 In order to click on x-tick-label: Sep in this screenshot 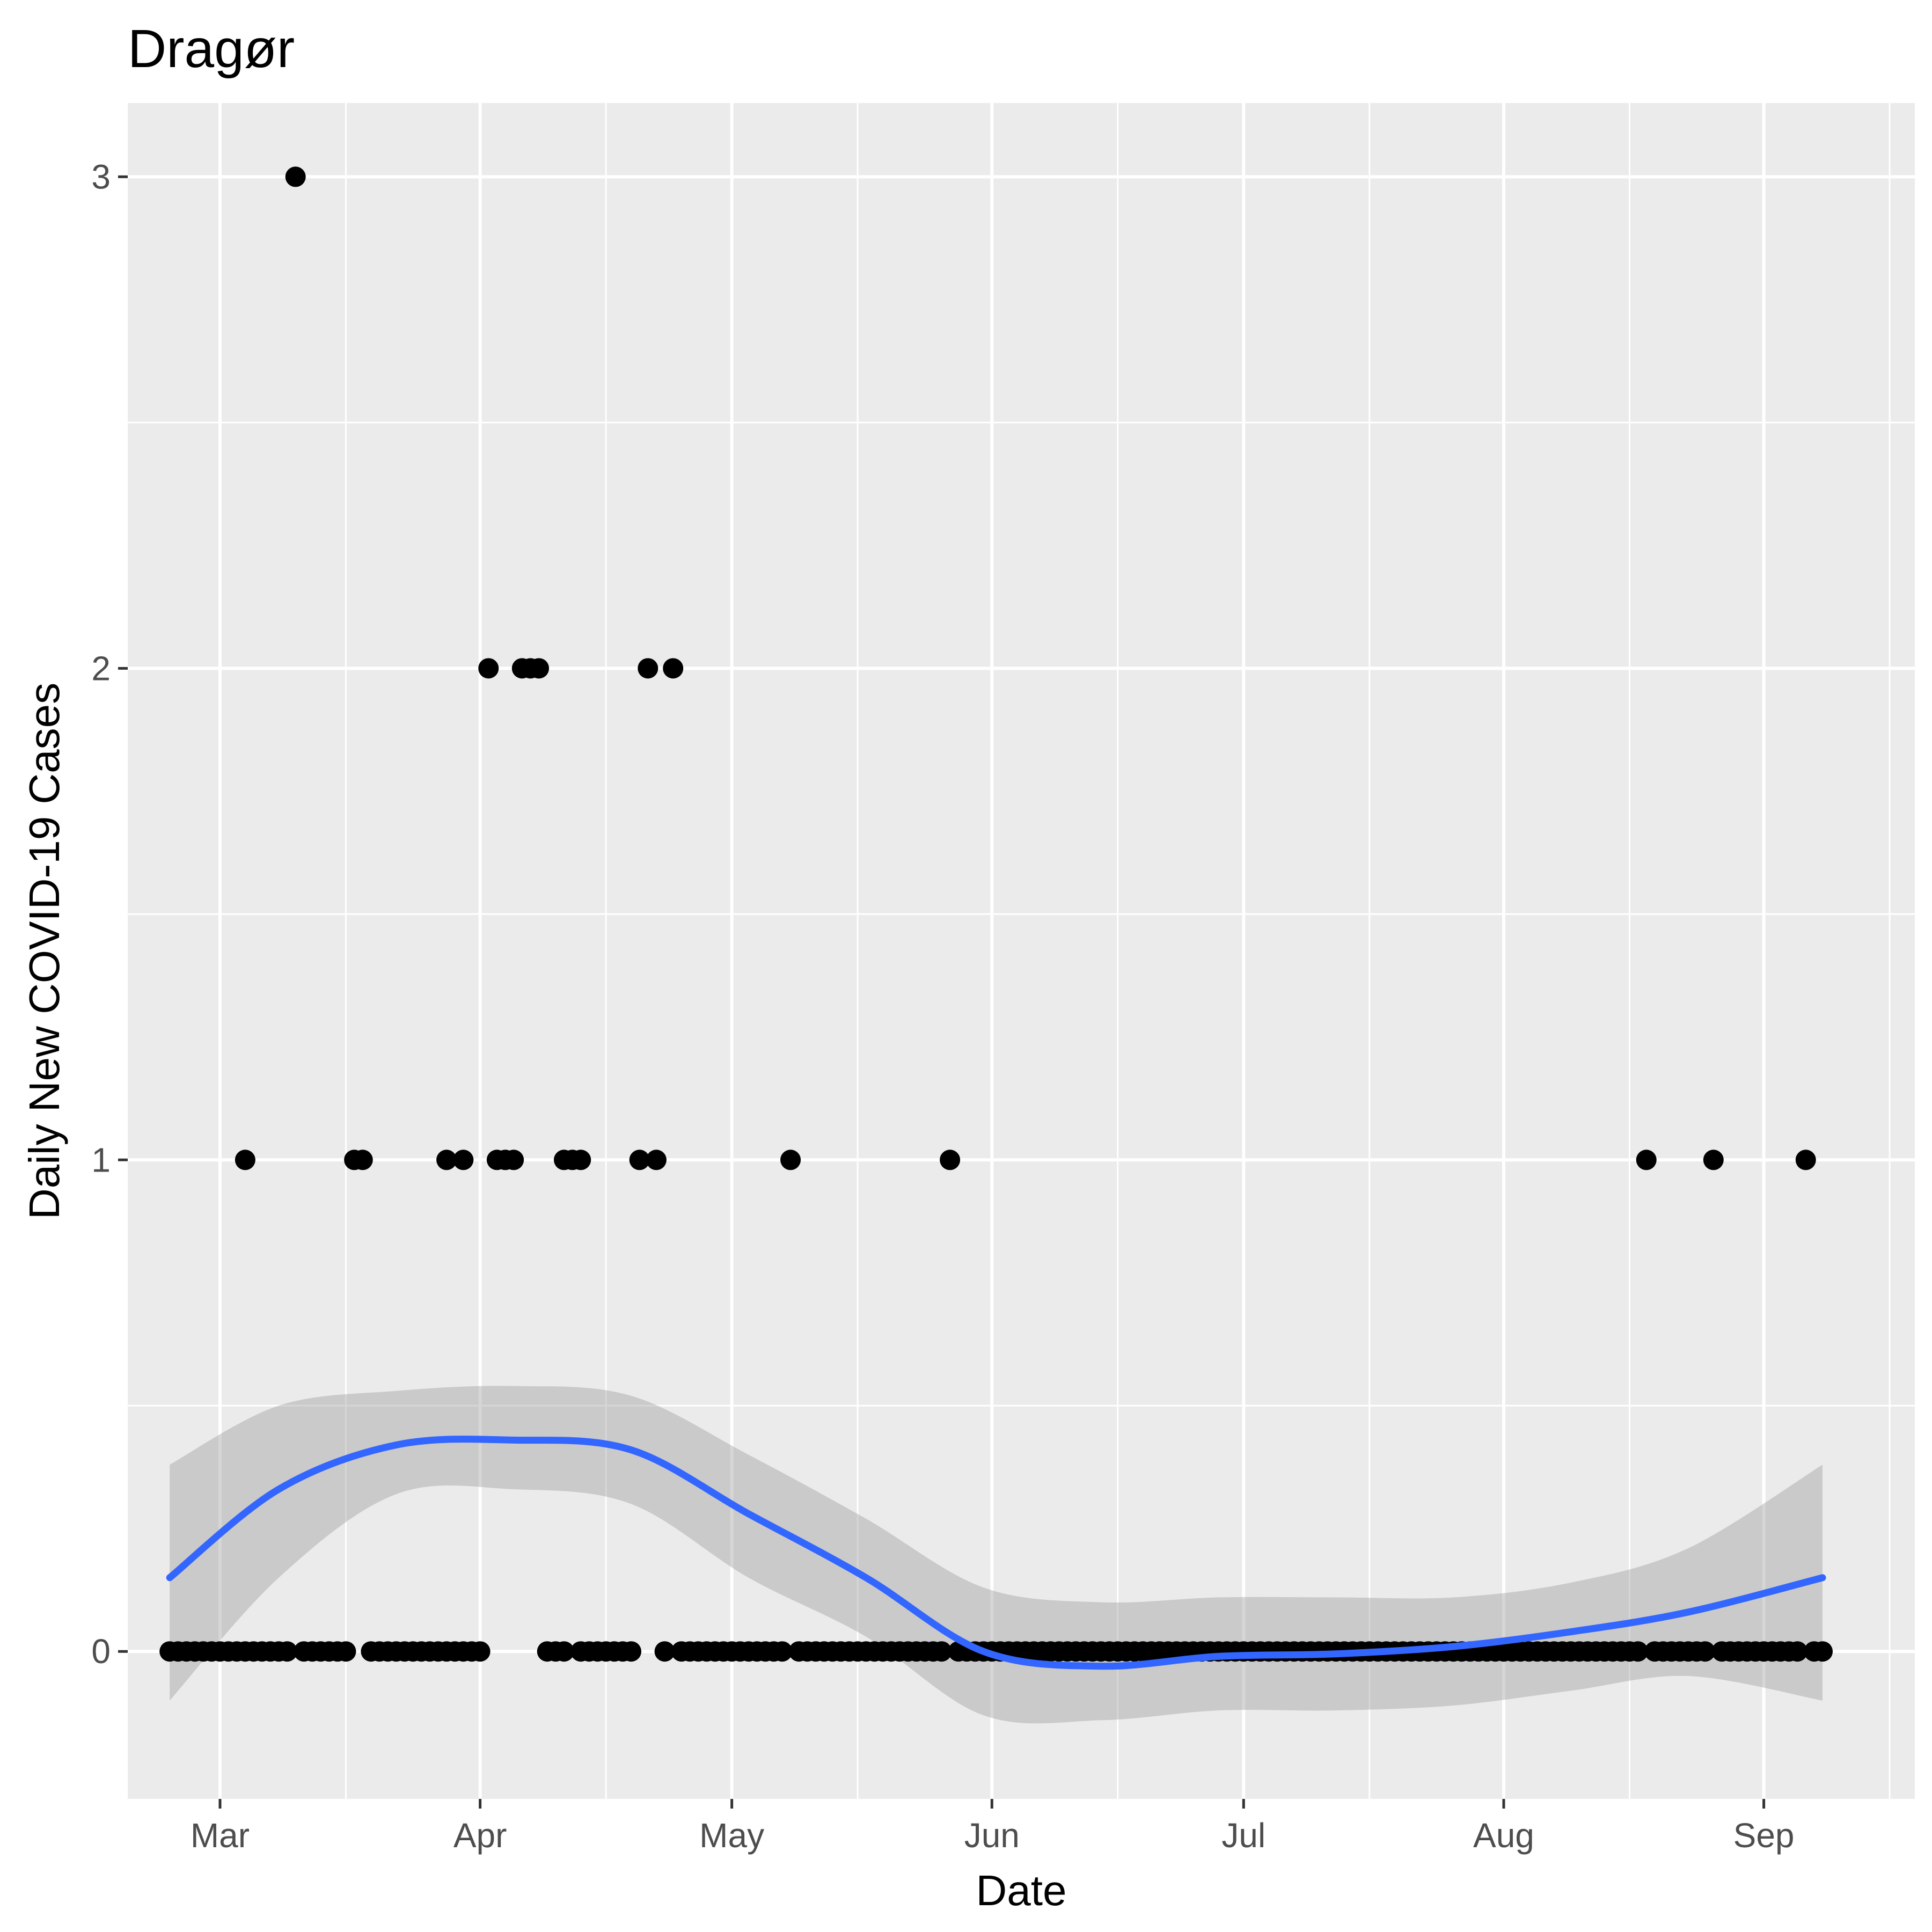, I will do `click(1764, 1835)`.